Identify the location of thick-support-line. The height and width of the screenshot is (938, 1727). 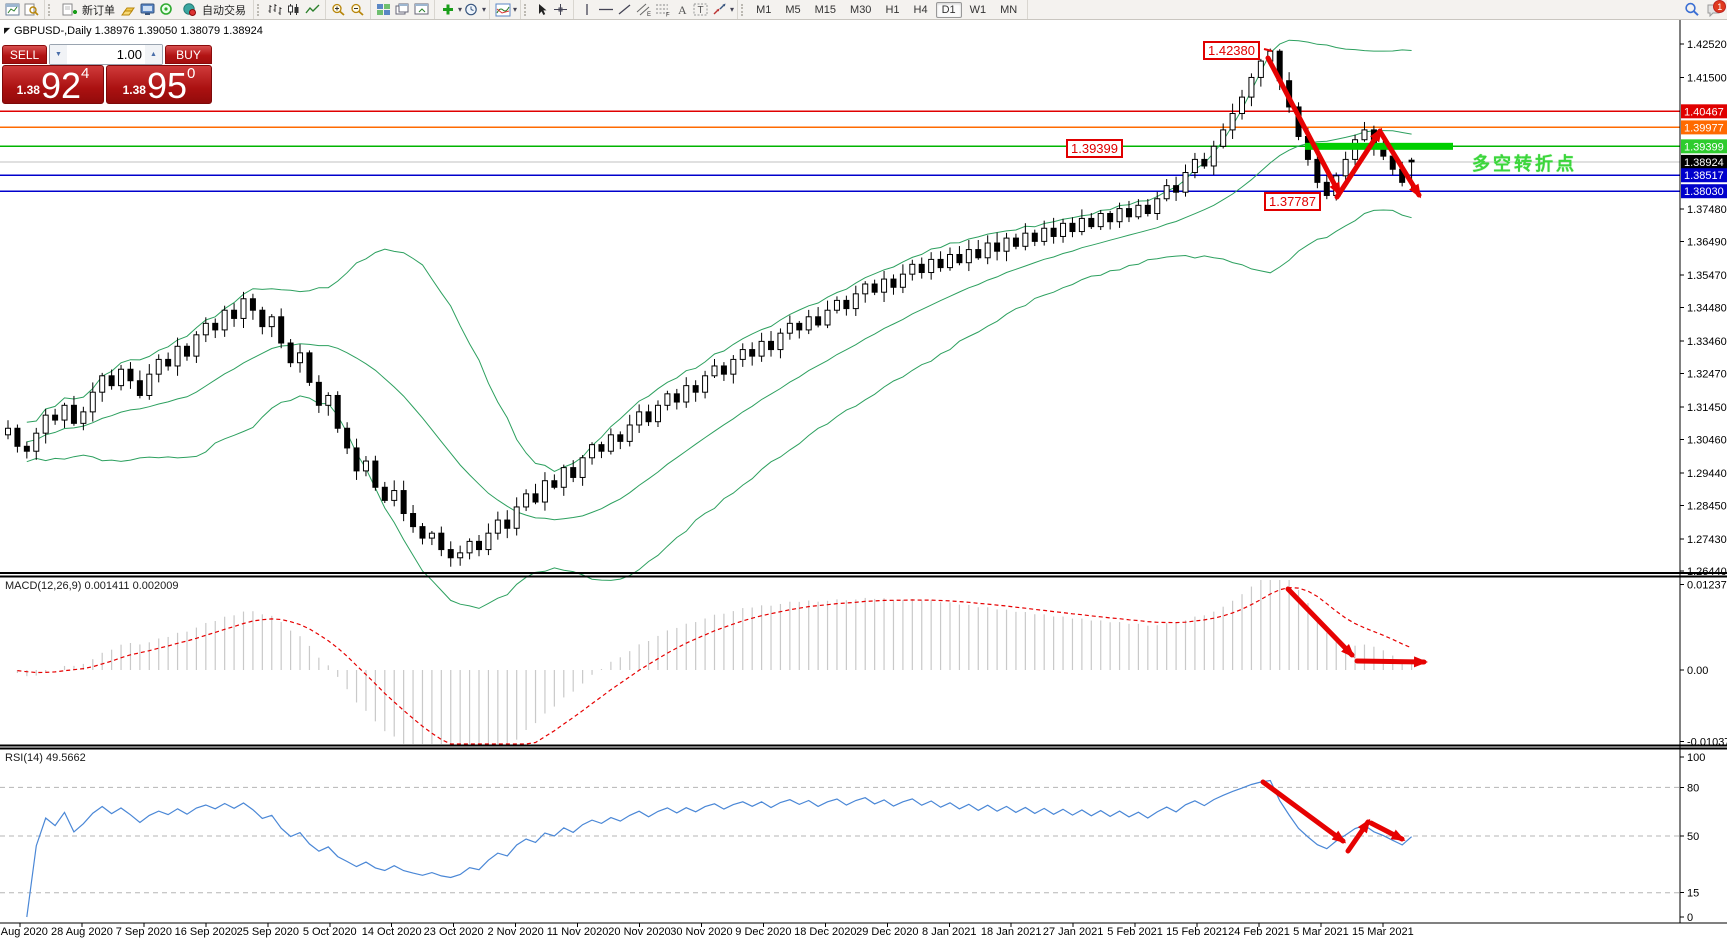
(1379, 146).